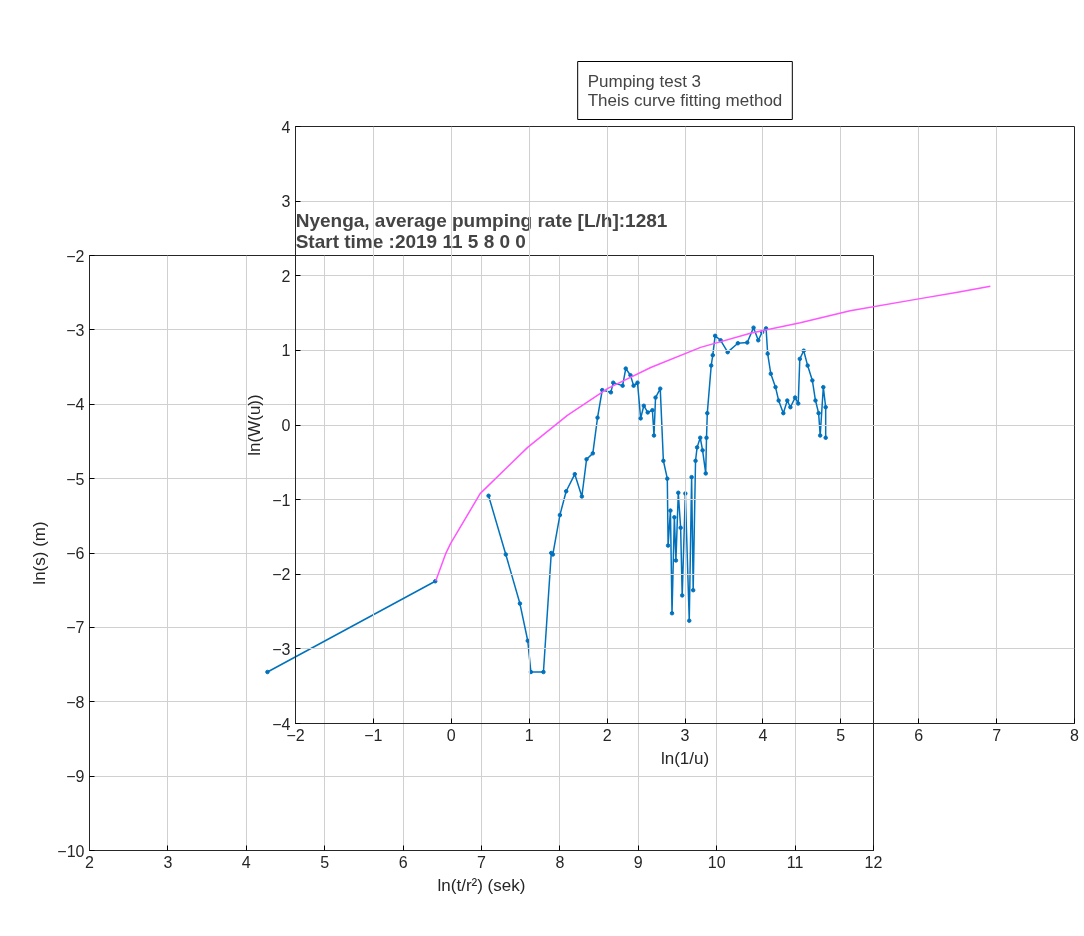  Describe the element at coordinates (286, 351) in the screenshot. I see `y-tick-label: 1` at that location.